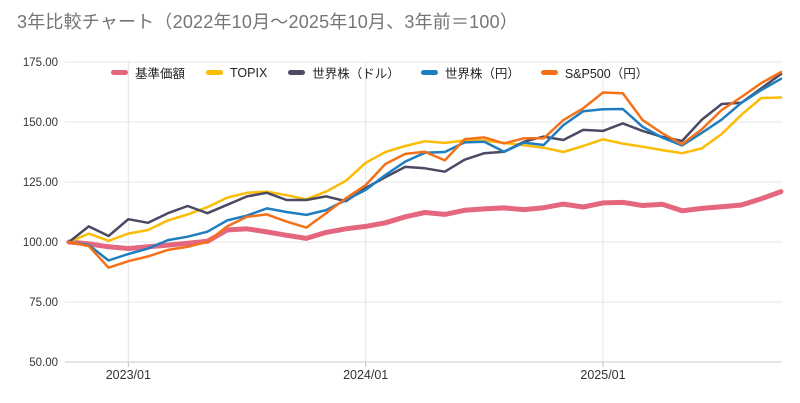  I want to click on topix-line-swatch-icon, so click(215, 72).